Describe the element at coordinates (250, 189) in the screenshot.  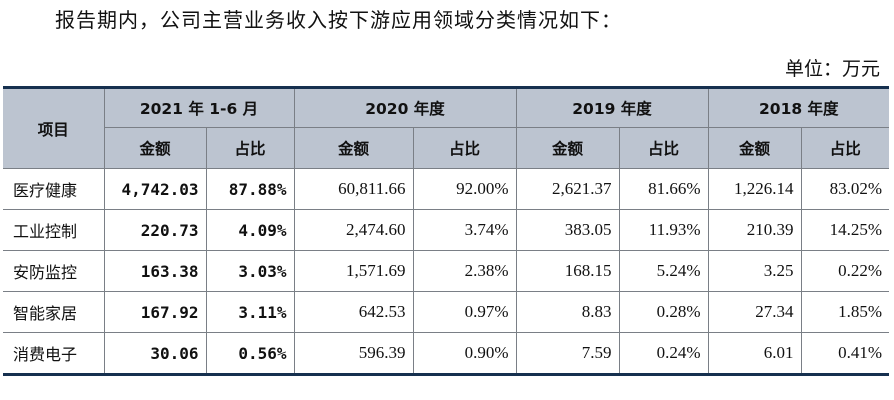
I see `share-cell: 87.88%` at that location.